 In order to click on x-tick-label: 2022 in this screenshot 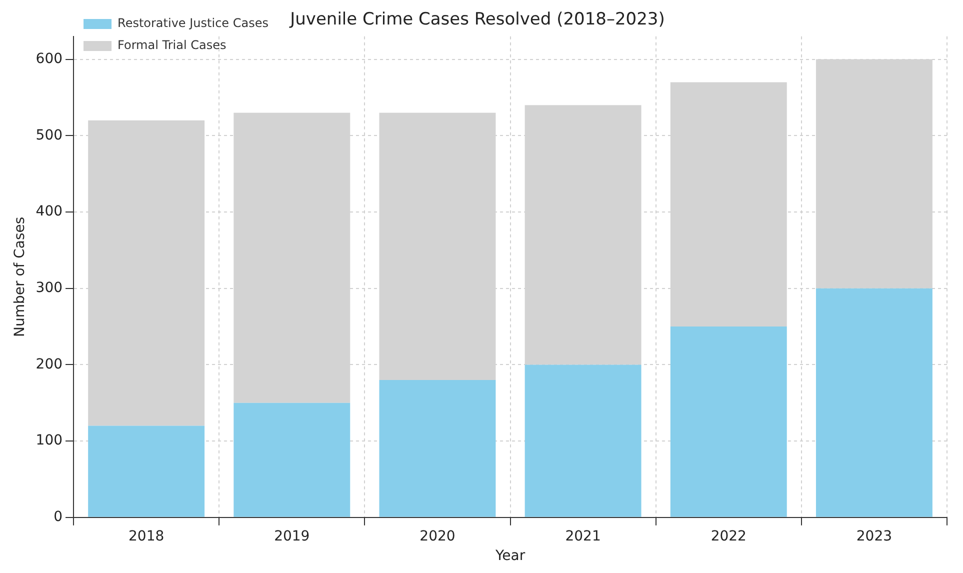, I will do `click(728, 536)`.